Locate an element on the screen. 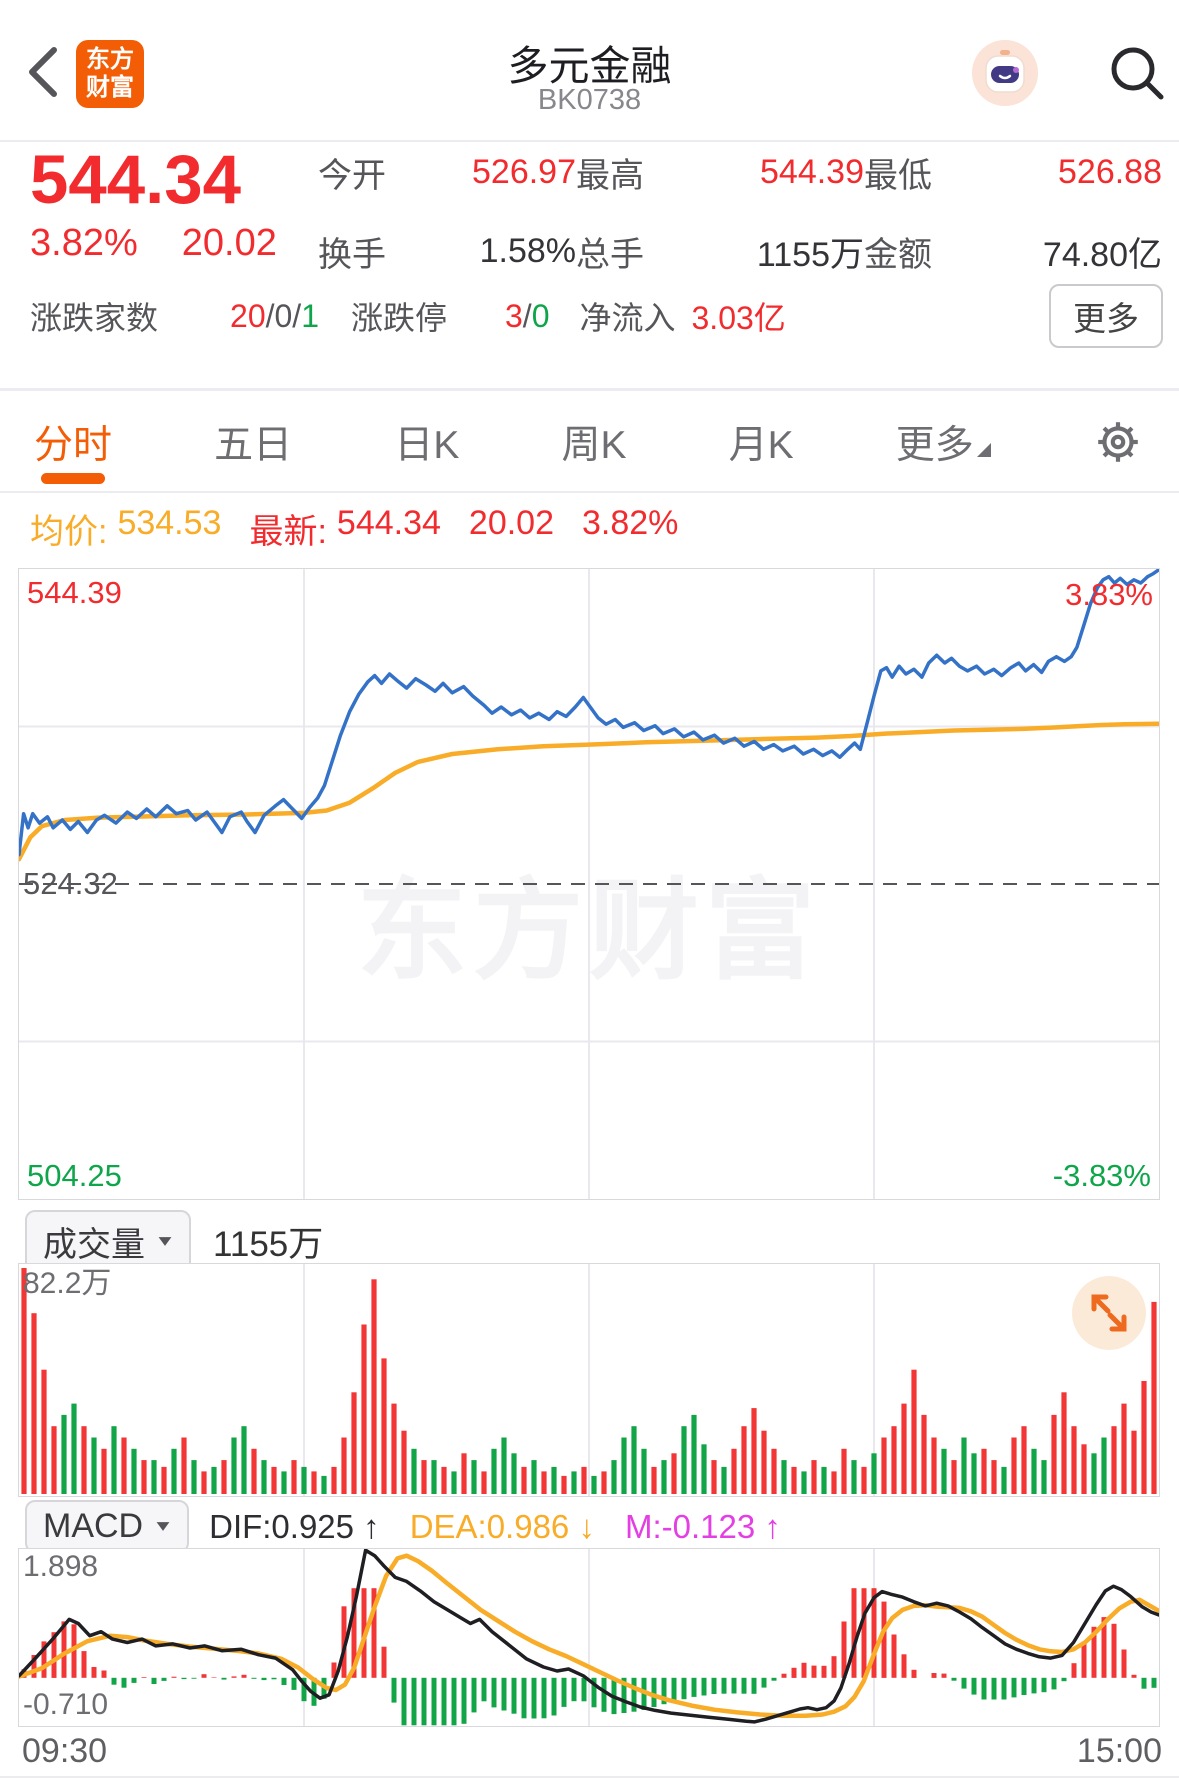  period-tabbar: 分时 五日 日K 周K 月K 更多 is located at coordinates (589, 441).